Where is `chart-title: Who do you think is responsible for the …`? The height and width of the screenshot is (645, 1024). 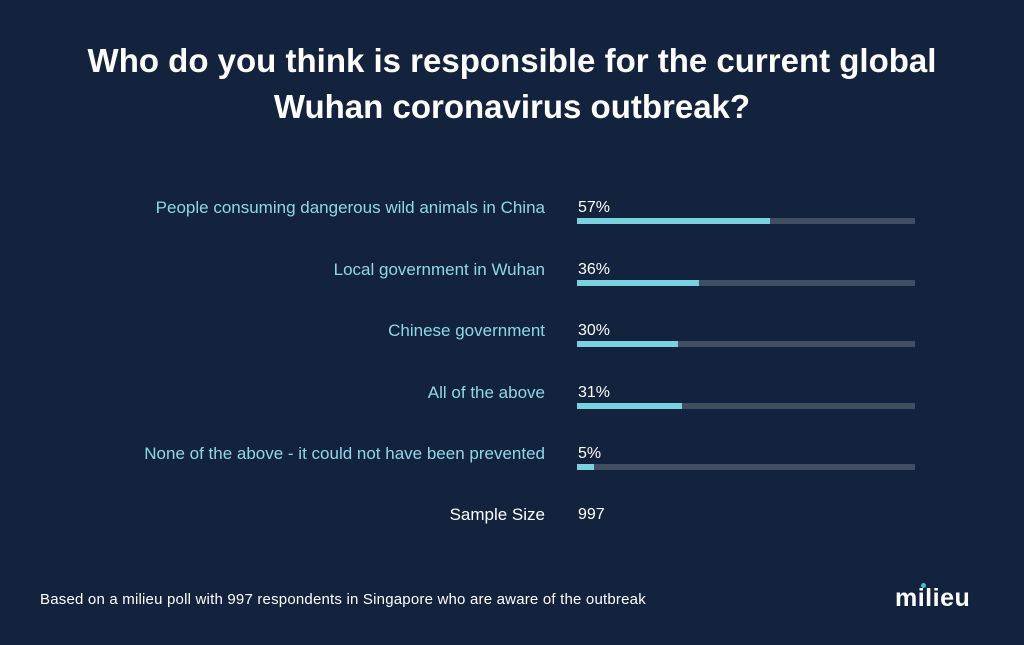 chart-title: Who do you think is responsible for the … is located at coordinates (512, 84).